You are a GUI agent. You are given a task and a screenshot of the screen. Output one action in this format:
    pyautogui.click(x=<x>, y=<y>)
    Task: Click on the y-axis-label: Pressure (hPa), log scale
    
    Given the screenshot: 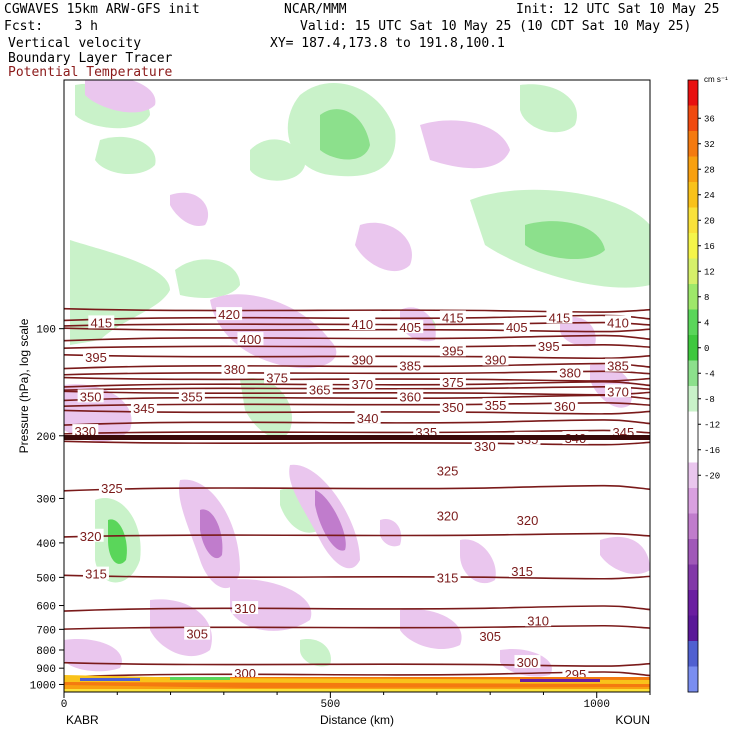 What is the action you would take?
    pyautogui.click(x=24, y=385)
    